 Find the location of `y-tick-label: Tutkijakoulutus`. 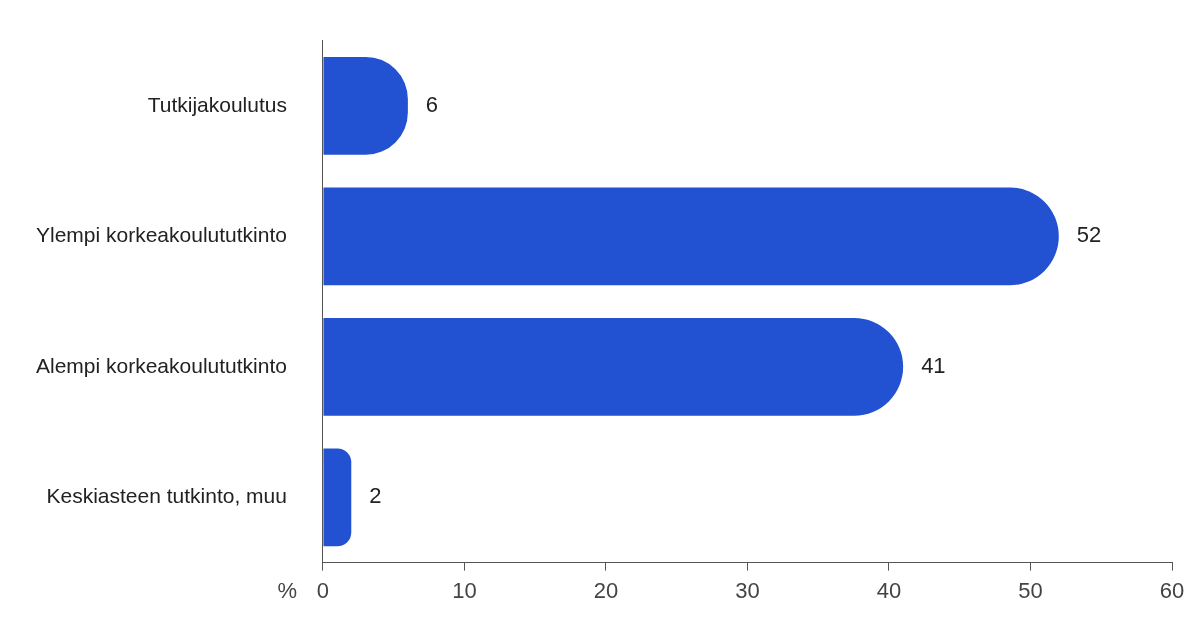

y-tick-label: Tutkijakoulutus is located at coordinates (217, 104).